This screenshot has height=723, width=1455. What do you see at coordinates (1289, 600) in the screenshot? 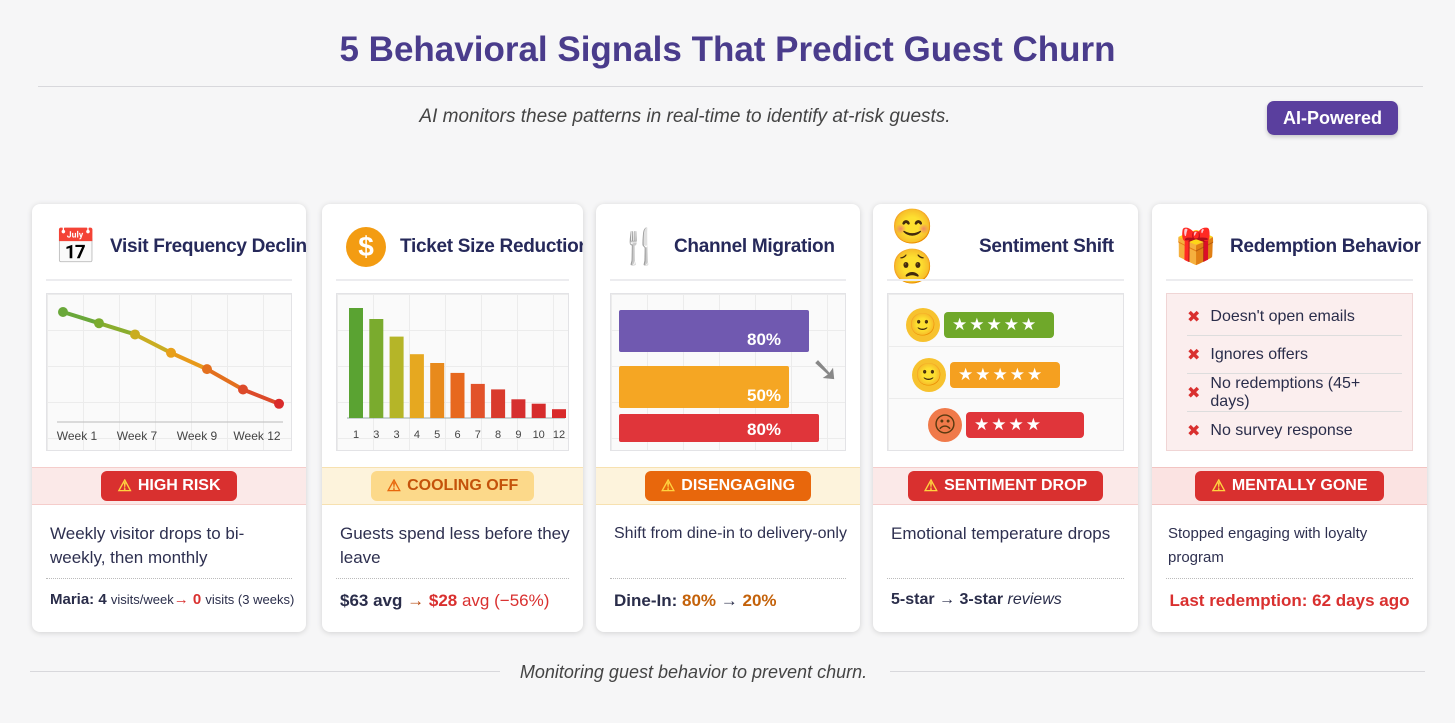
I see `stat-line: Last redemption: 62 days ago` at bounding box center [1289, 600].